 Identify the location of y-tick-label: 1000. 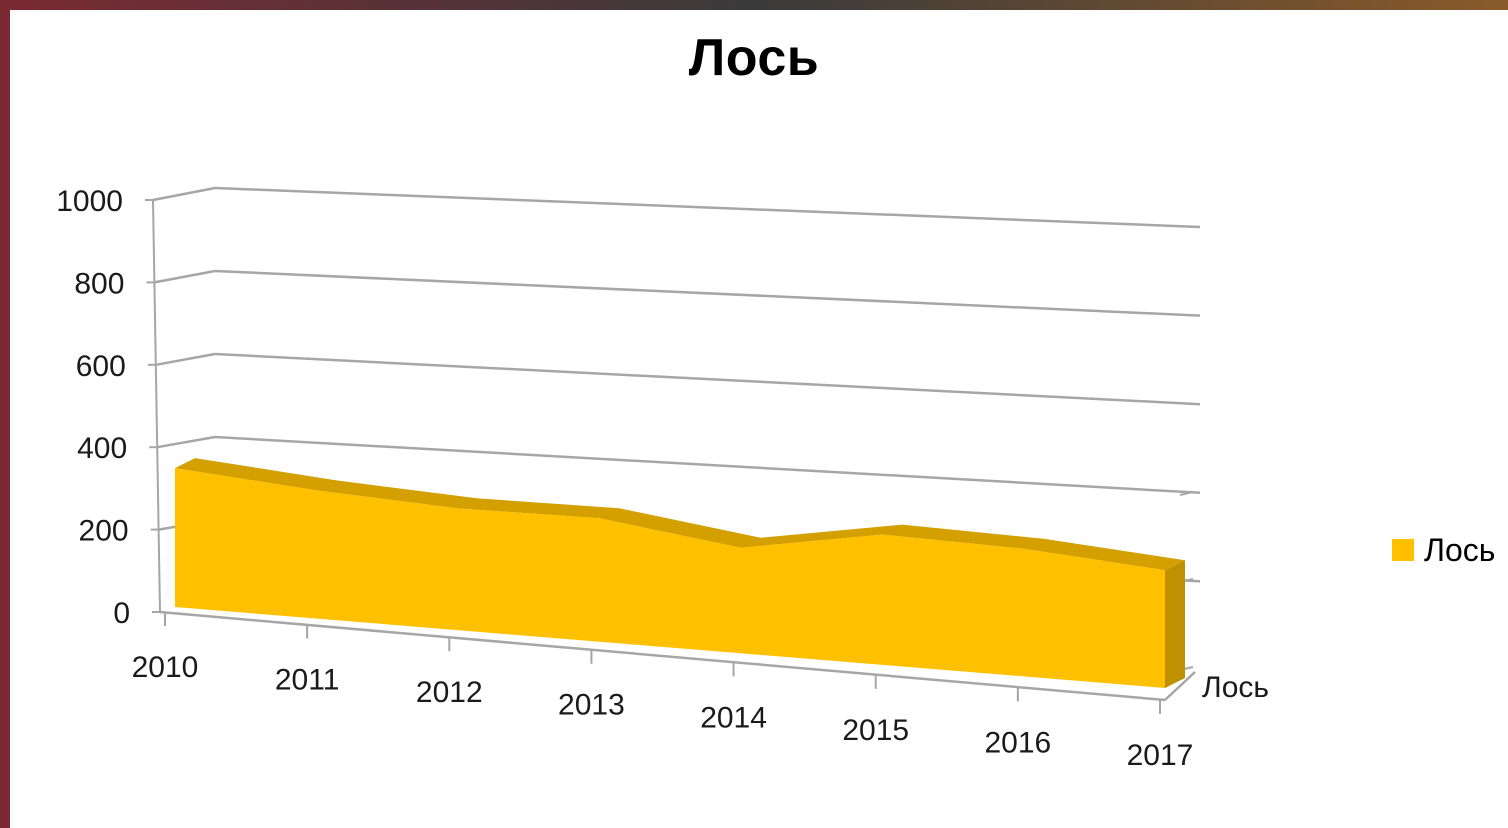
(89, 201).